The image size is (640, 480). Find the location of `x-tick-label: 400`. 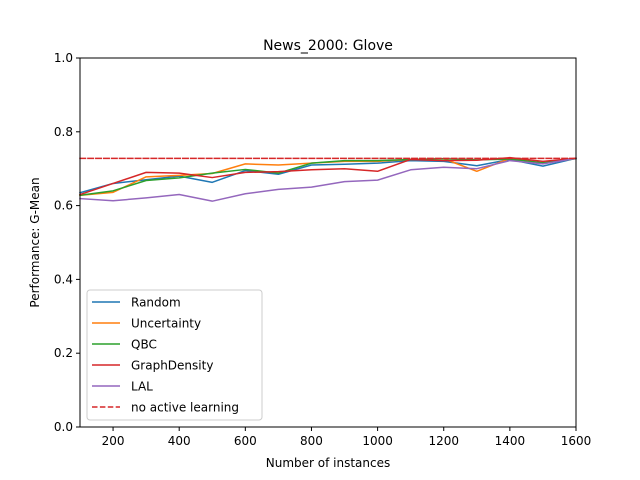

x-tick-label: 400 is located at coordinates (179, 441).